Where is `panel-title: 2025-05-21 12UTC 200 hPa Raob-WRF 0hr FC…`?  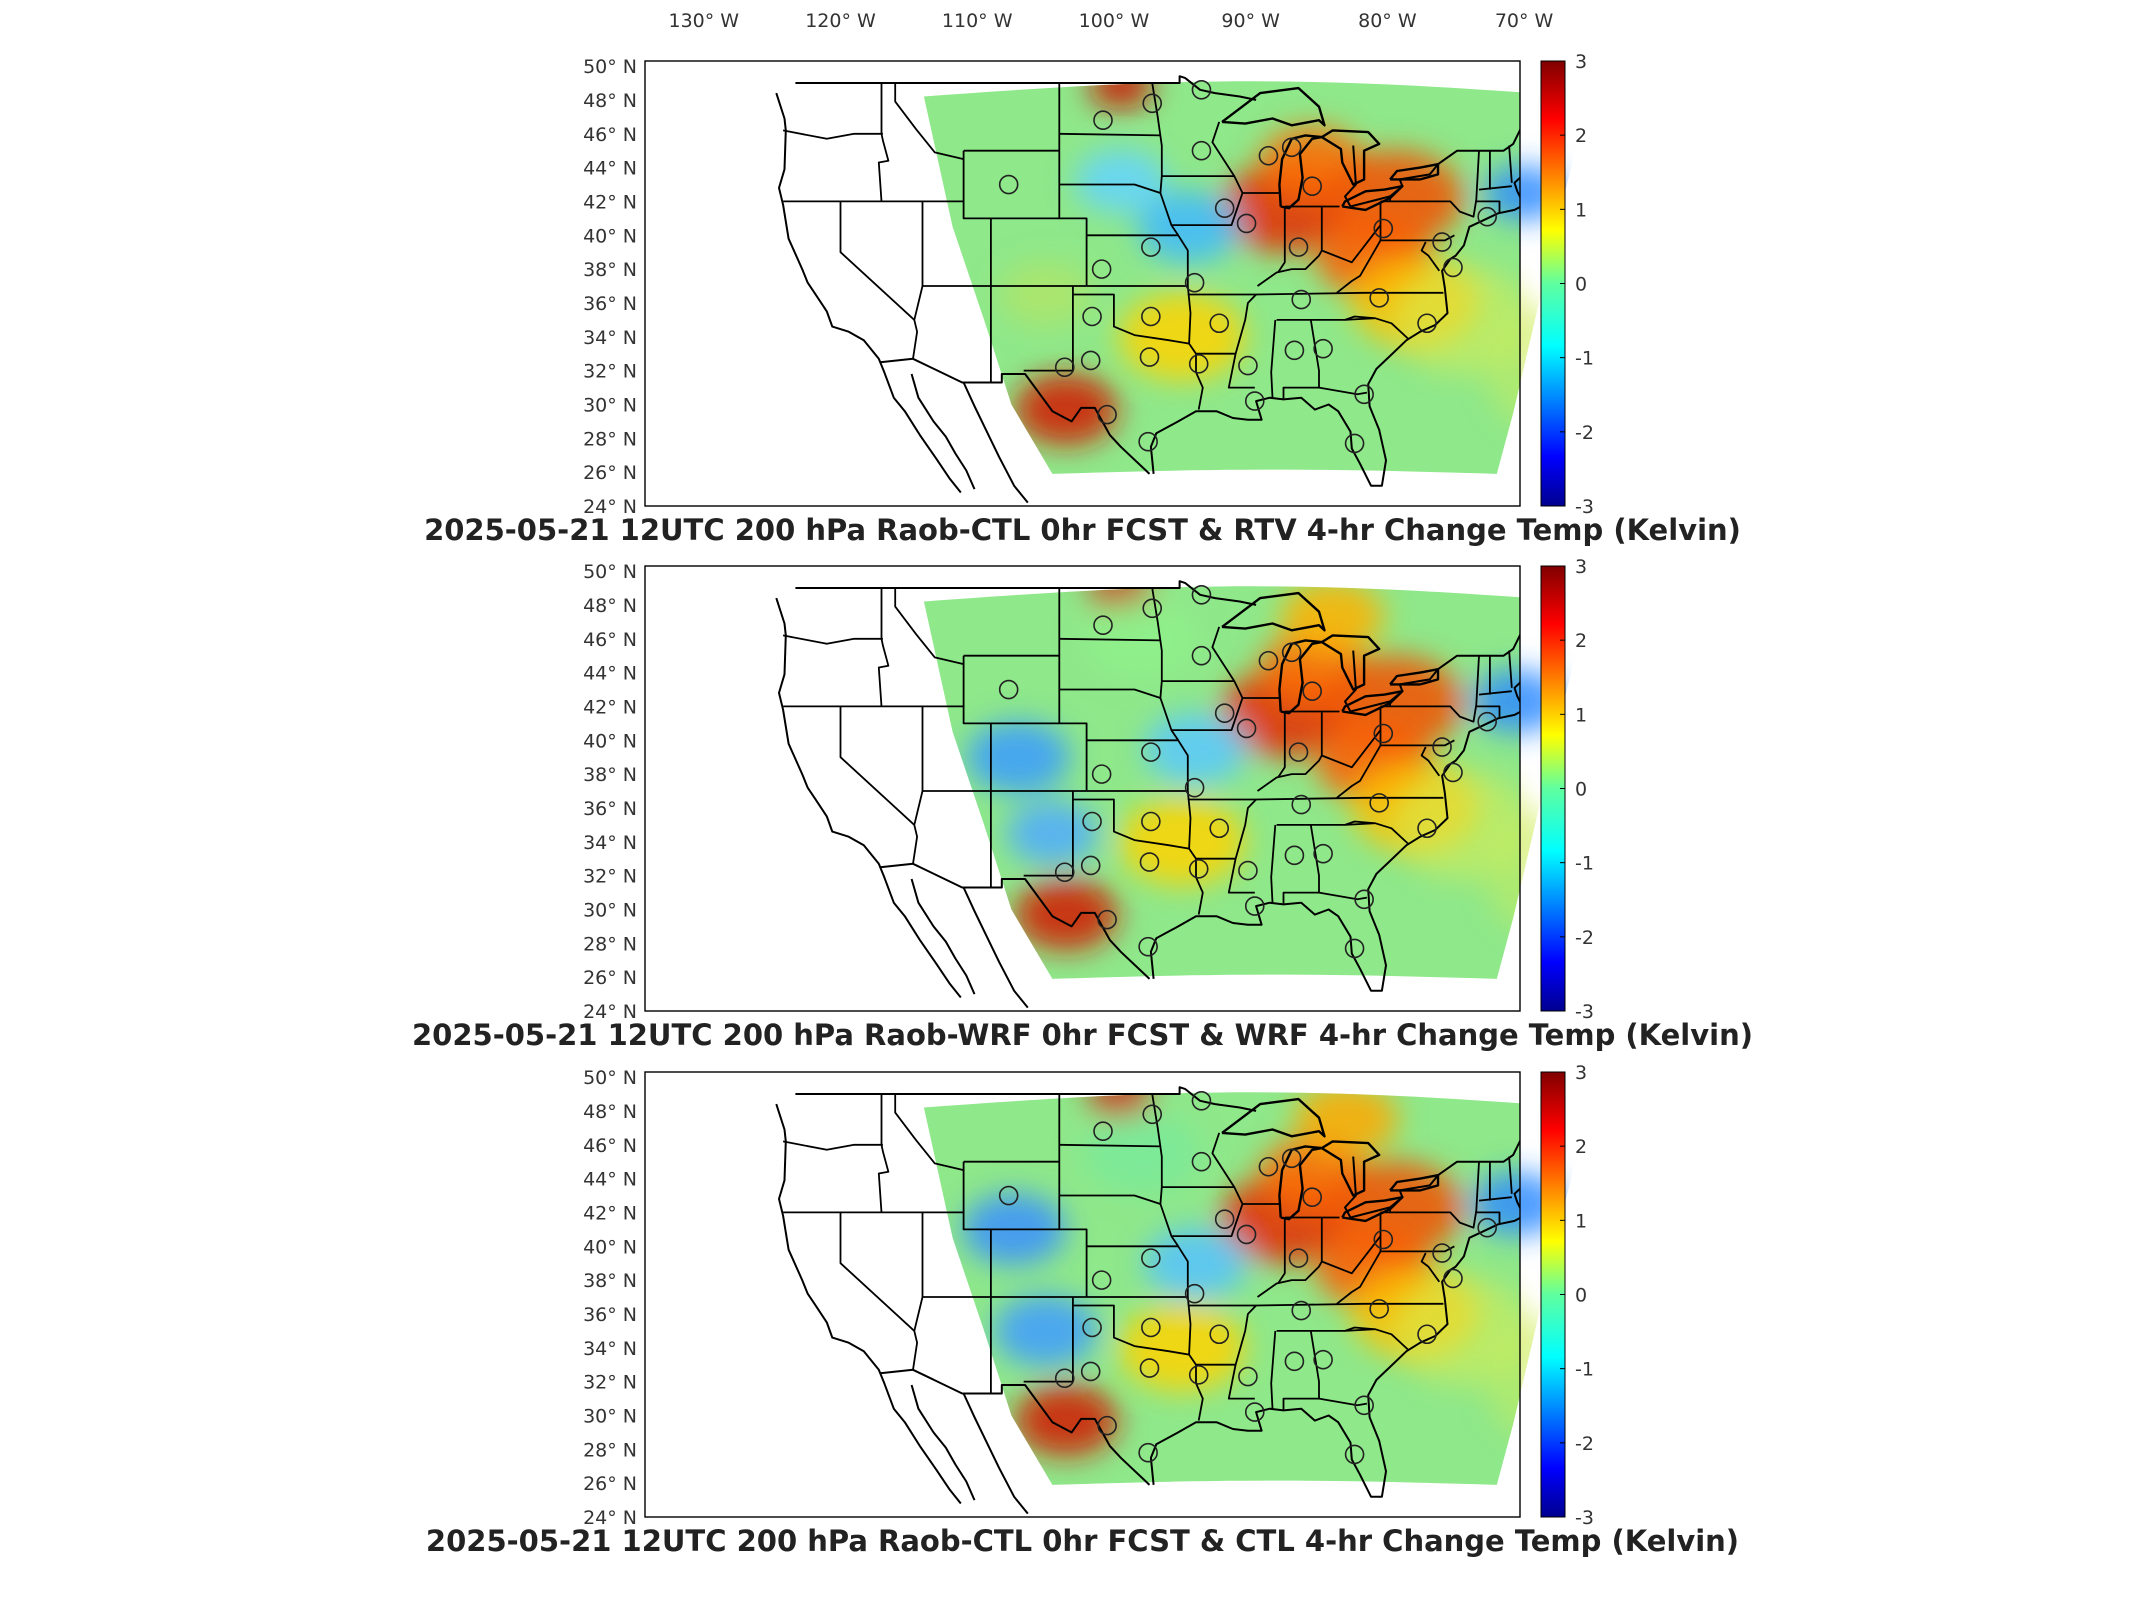
panel-title: 2025-05-21 12UTC 200 hPa Raob-WRF 0hr FC… is located at coordinates (1082, 1035).